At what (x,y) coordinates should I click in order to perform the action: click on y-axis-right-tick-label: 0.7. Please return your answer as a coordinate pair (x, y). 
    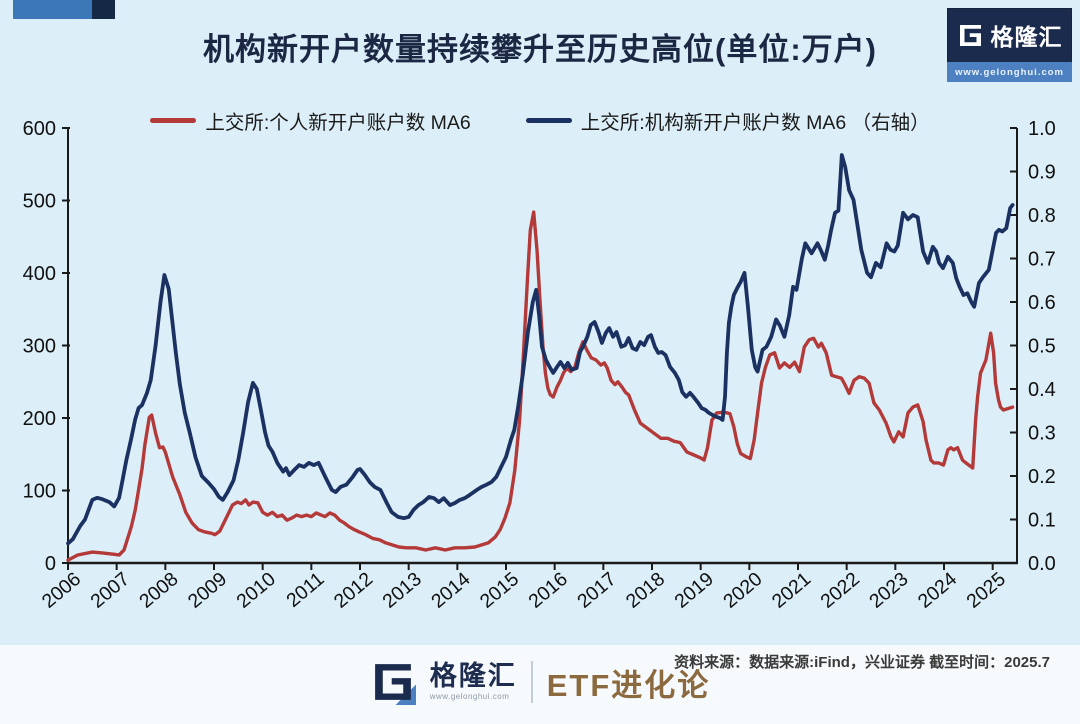
    Looking at the image, I should click on (1042, 260).